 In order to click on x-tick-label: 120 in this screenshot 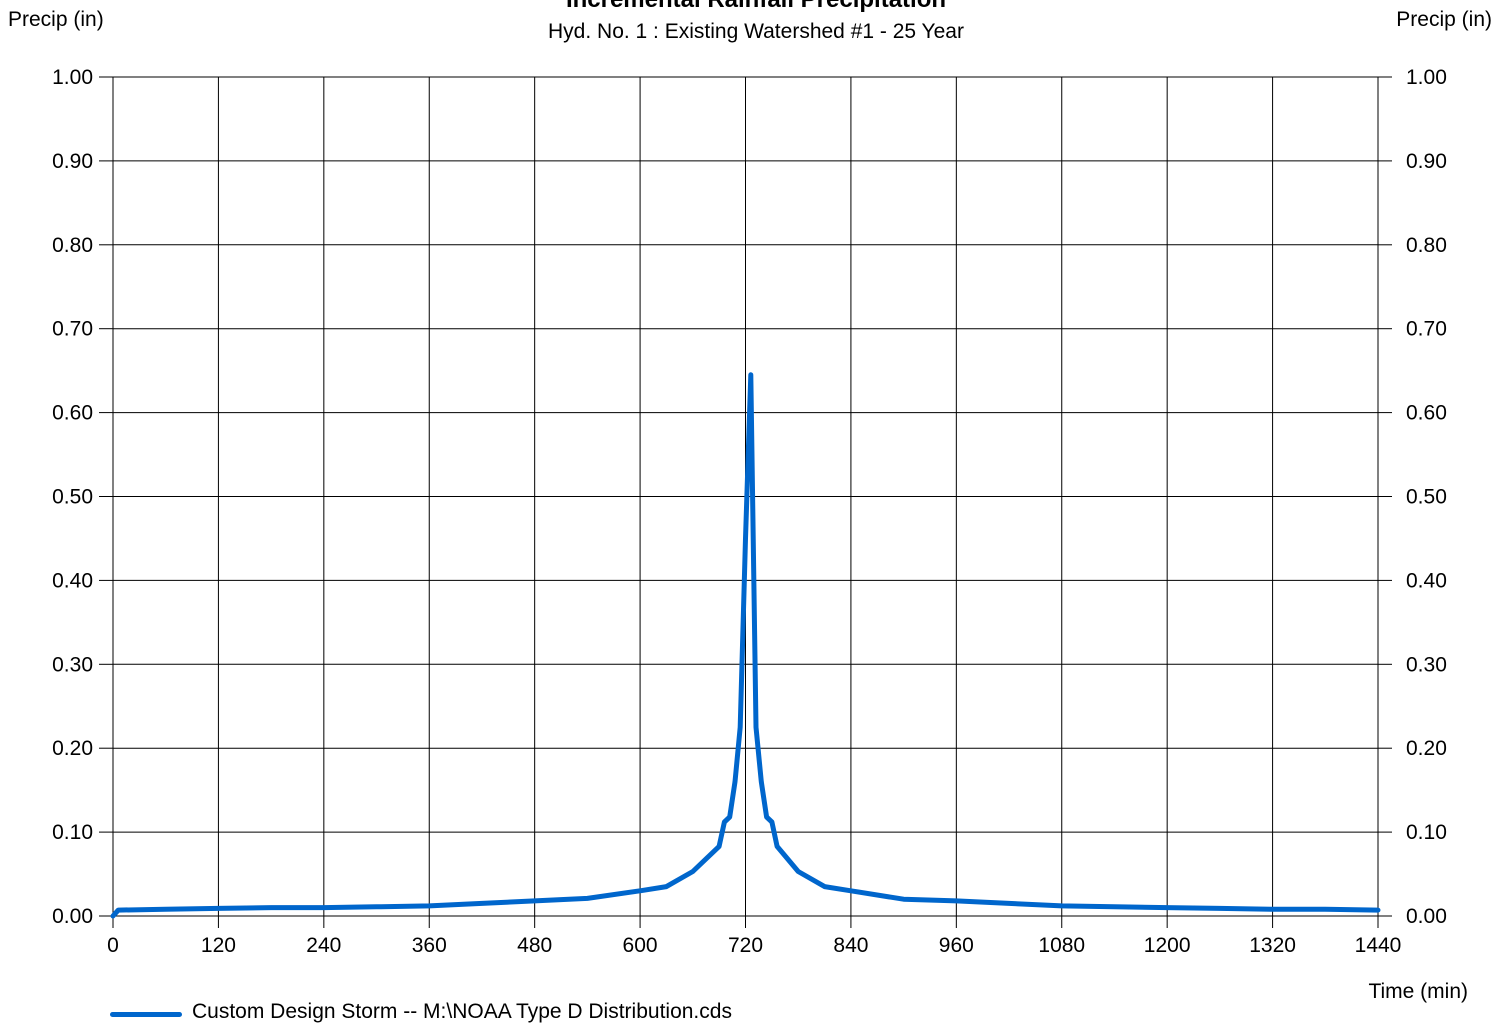, I will do `click(218, 945)`.